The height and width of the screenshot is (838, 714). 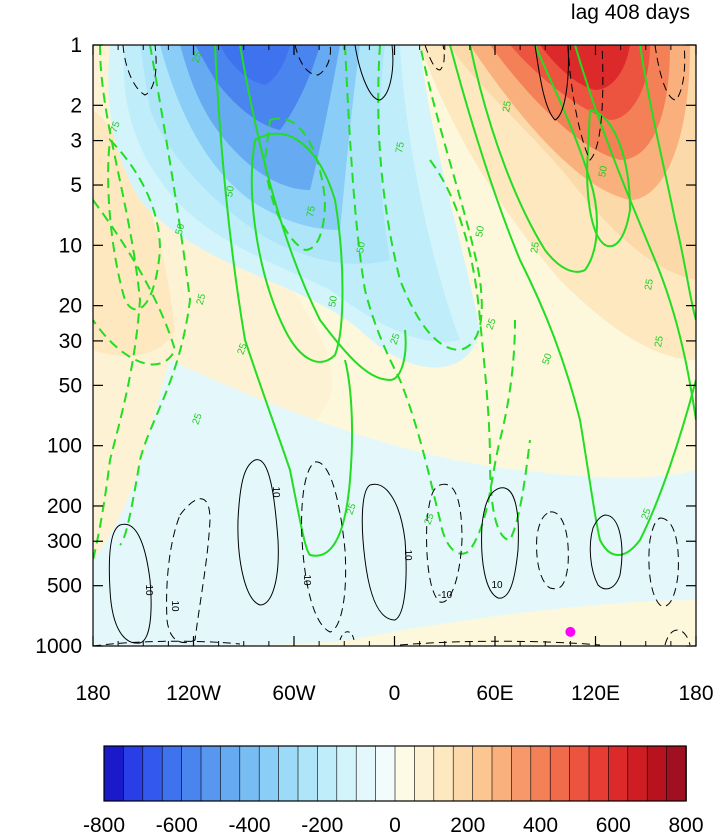 What do you see at coordinates (104, 825) in the screenshot?
I see `colorbar-tick-label: -800` at bounding box center [104, 825].